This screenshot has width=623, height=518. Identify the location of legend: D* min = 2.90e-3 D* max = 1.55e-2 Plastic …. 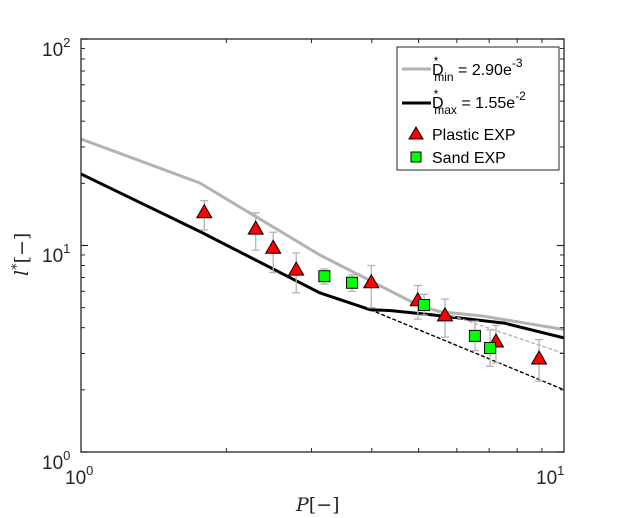
(478, 108).